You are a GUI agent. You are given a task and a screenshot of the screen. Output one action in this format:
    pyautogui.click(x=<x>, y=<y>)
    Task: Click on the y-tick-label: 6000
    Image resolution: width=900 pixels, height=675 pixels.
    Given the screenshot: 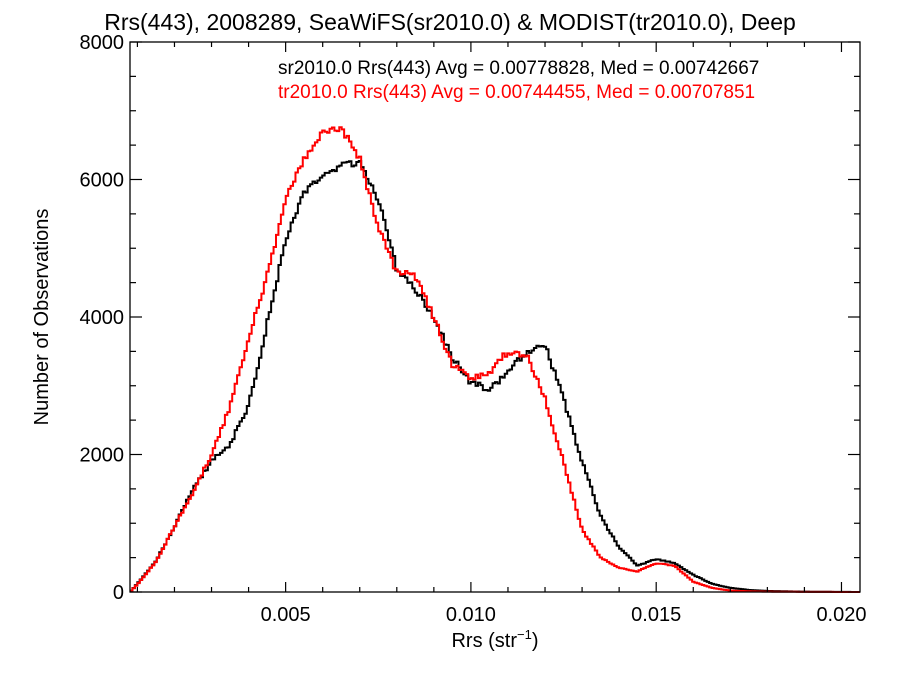 What is the action you would take?
    pyautogui.click(x=102, y=181)
    